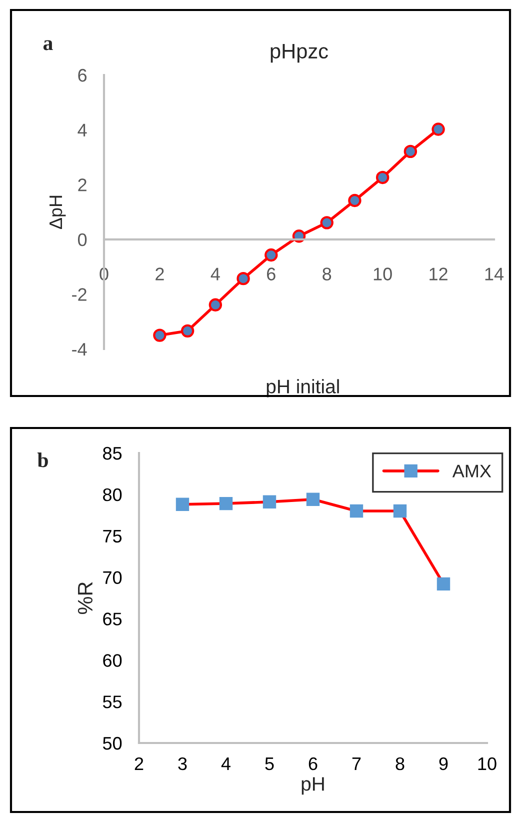 The width and height of the screenshot is (512, 814). Describe the element at coordinates (112, 660) in the screenshot. I see `y-tick-label: 60` at that location.